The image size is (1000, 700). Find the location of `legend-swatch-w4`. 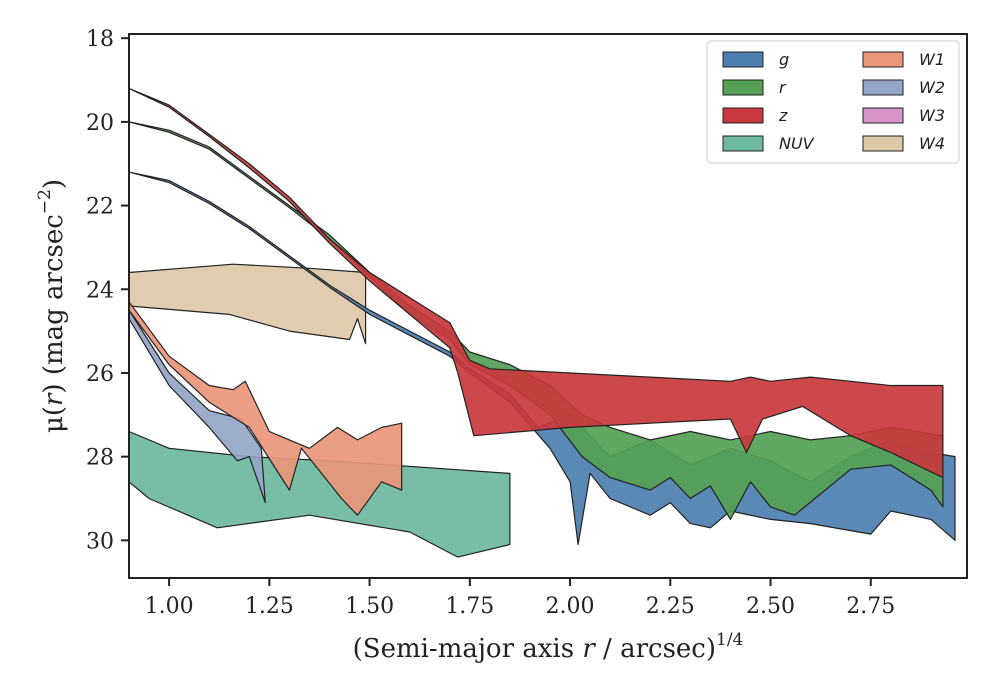

legend-swatch-w4 is located at coordinates (883, 143).